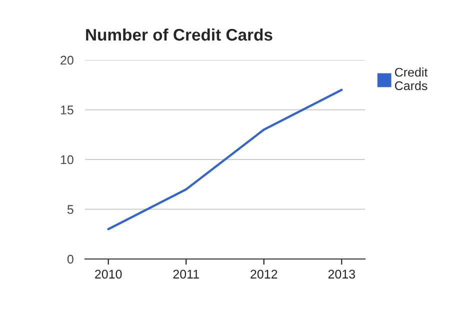 Image resolution: width=450 pixels, height=320 pixels. What do you see at coordinates (67, 60) in the screenshot?
I see `y-tick-label: 20` at bounding box center [67, 60].